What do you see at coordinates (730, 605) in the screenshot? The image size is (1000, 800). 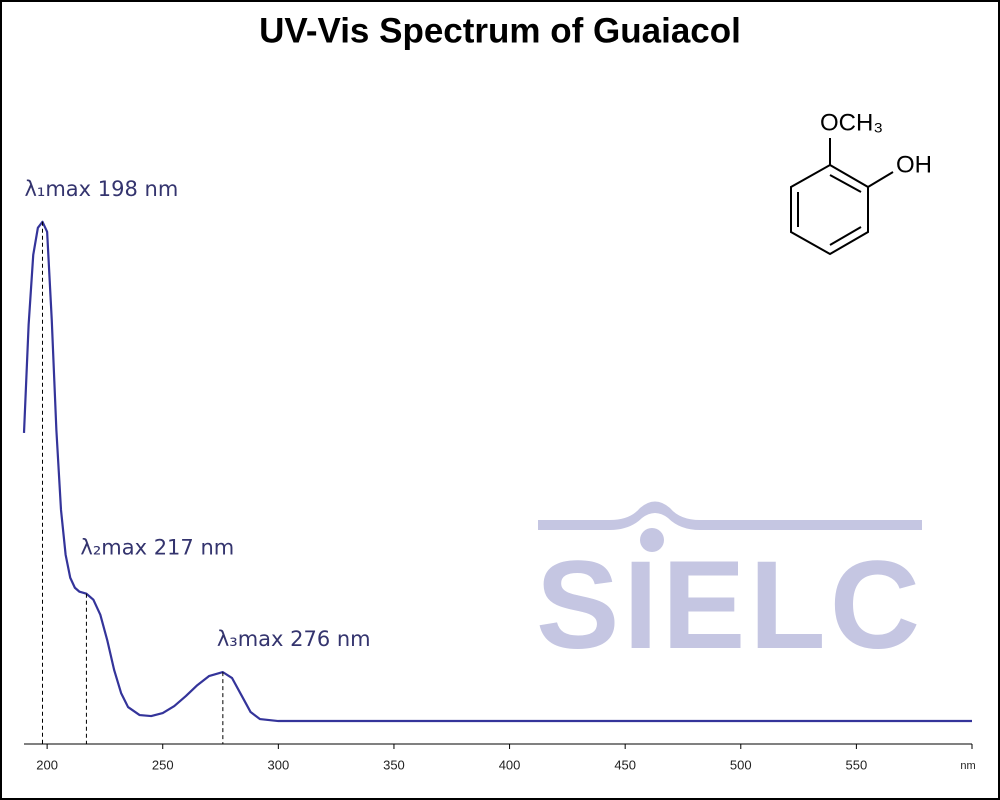 I see `watermark-text: SIELC` at bounding box center [730, 605].